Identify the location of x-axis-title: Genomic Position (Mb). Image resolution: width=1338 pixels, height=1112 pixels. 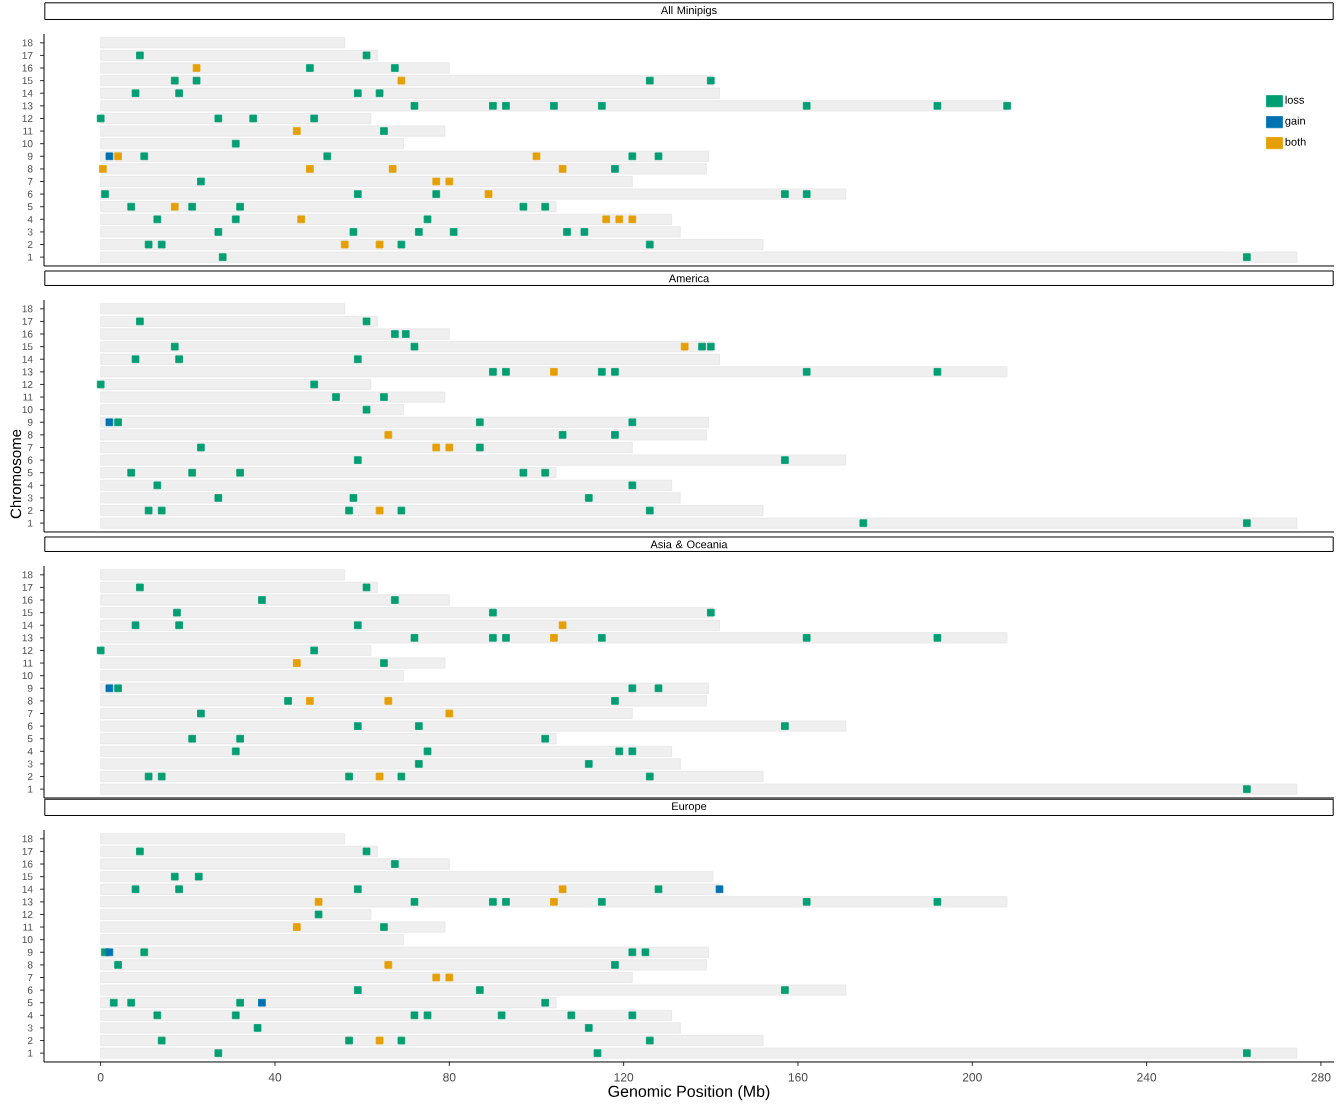
(689, 1093).